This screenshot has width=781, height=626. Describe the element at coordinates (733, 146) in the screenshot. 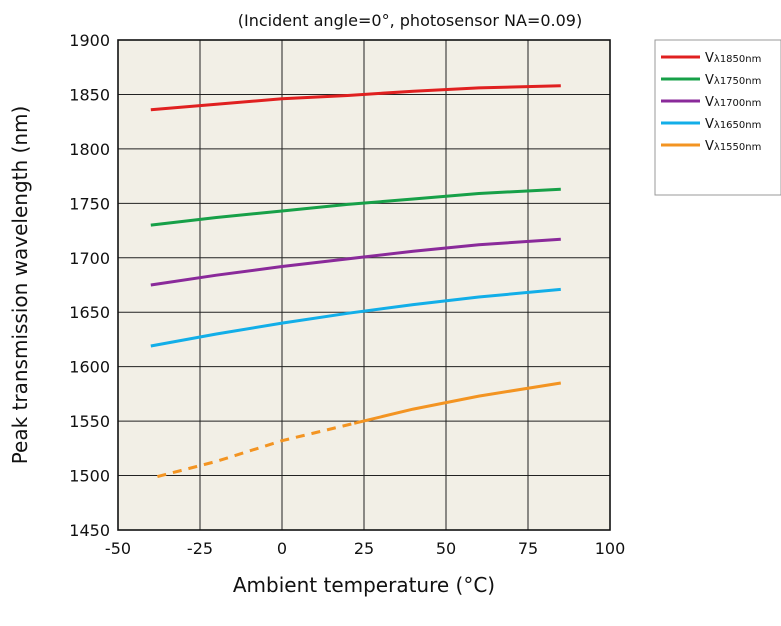

I see `legend-label: Vλ1550nm` at that location.